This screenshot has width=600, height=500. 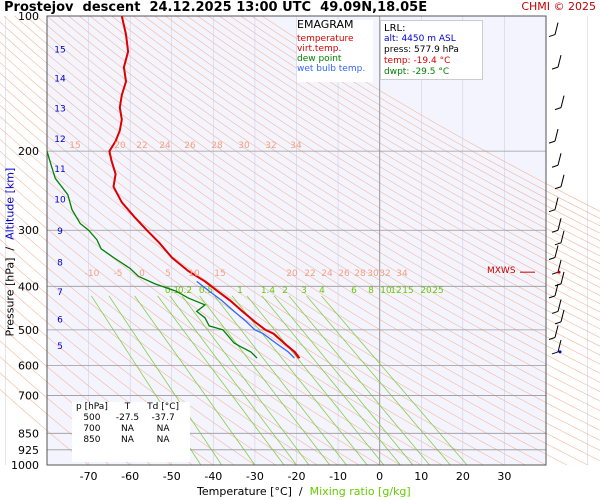 I want to click on wind-barbs, so click(x=542, y=188).